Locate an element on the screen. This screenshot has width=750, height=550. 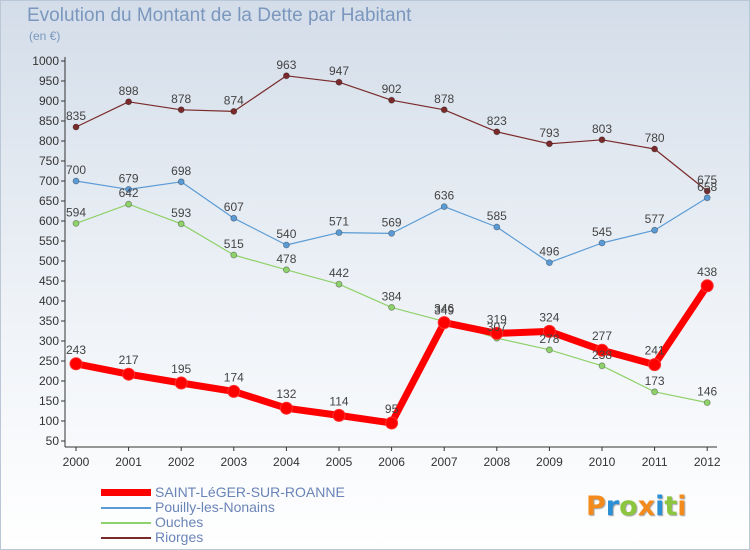
x-tick-label: 2006 is located at coordinates (391, 462).